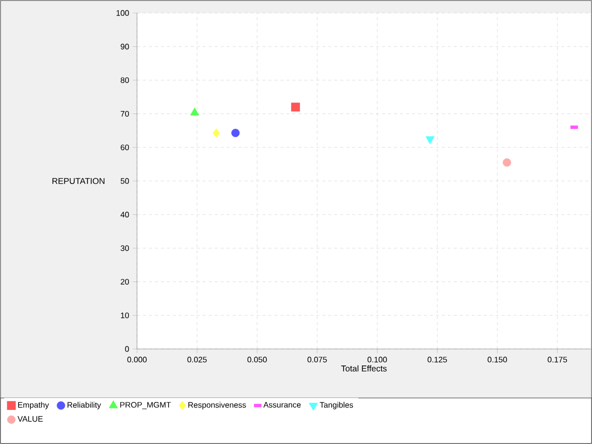 The height and width of the screenshot is (444, 592). I want to click on x-axis-title: Total Effects, so click(364, 368).